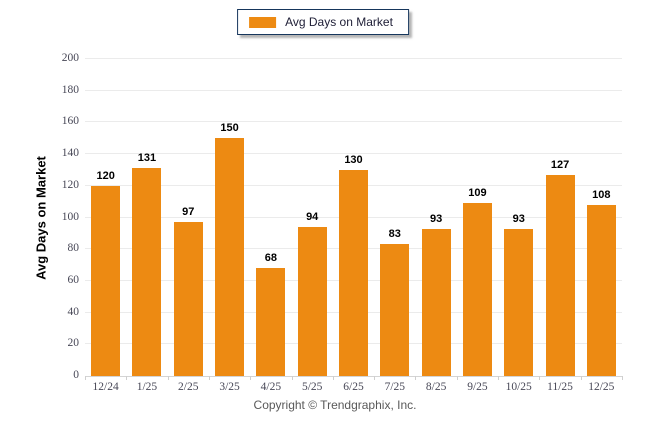 This screenshot has height=434, width=646. What do you see at coordinates (560, 164) in the screenshot?
I see `bar-value-label: 127` at bounding box center [560, 164].